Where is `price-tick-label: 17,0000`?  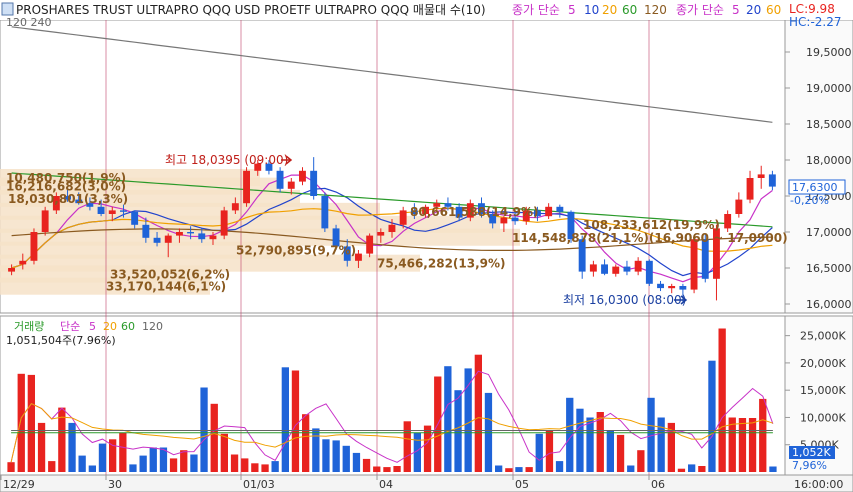 price-tick-label: 17,0000 is located at coordinates (829, 232).